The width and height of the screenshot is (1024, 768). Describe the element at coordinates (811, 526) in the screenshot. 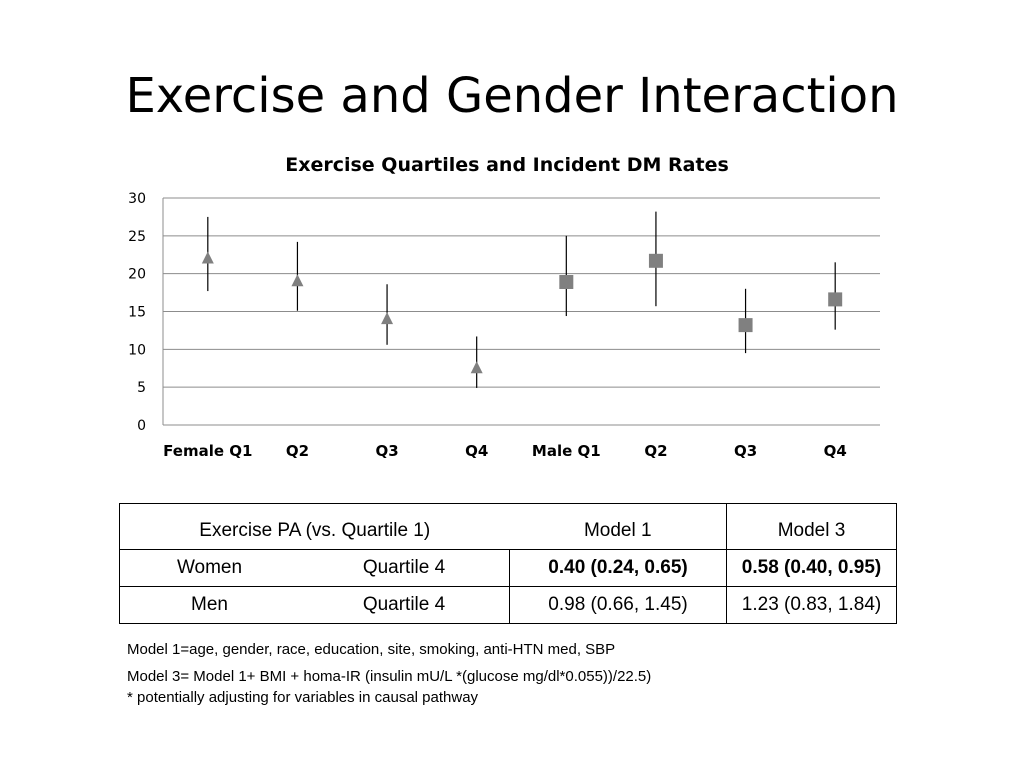

I see `header-model-3: Model 3` at that location.